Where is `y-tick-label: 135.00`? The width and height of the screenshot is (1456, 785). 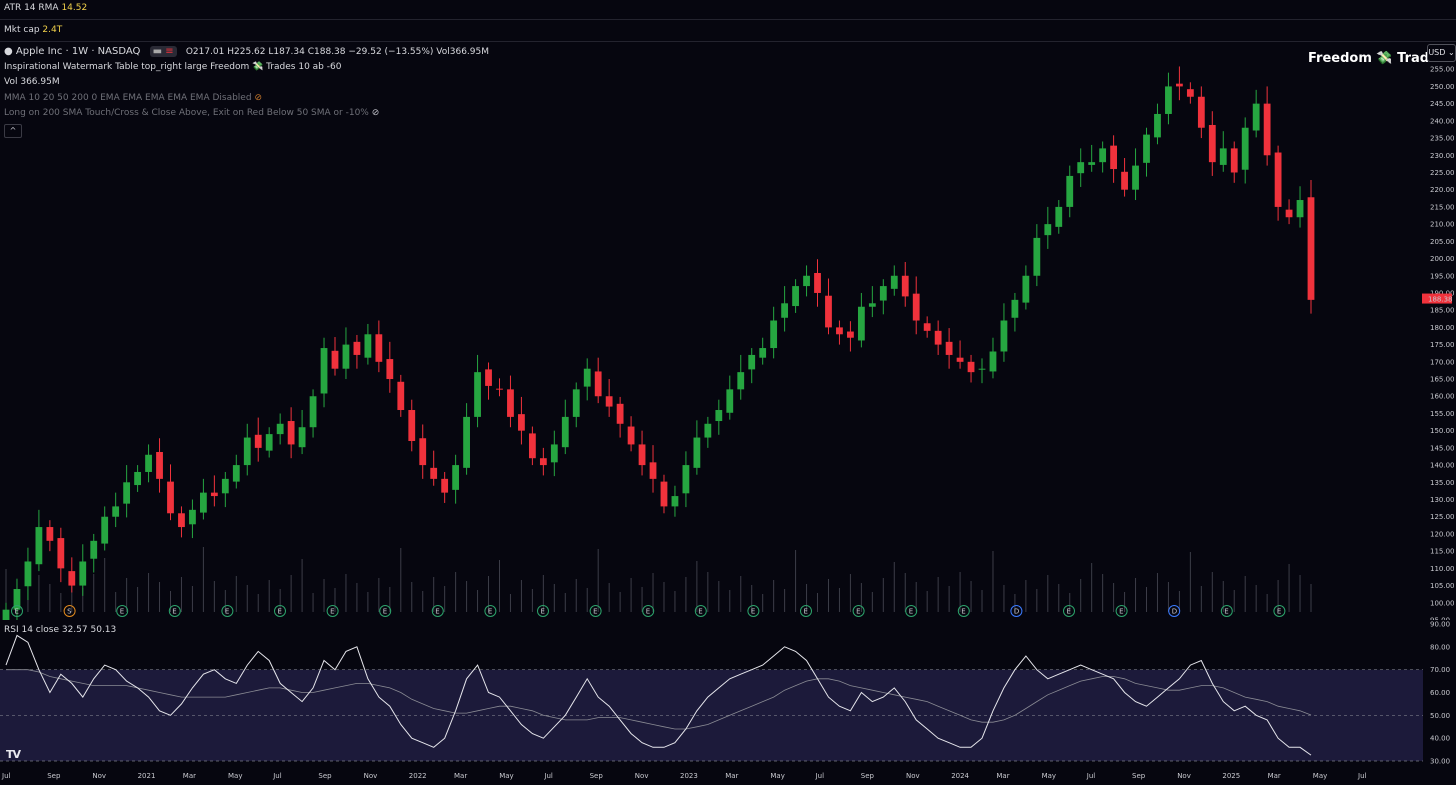
y-tick-label: 135.00 is located at coordinates (1442, 483).